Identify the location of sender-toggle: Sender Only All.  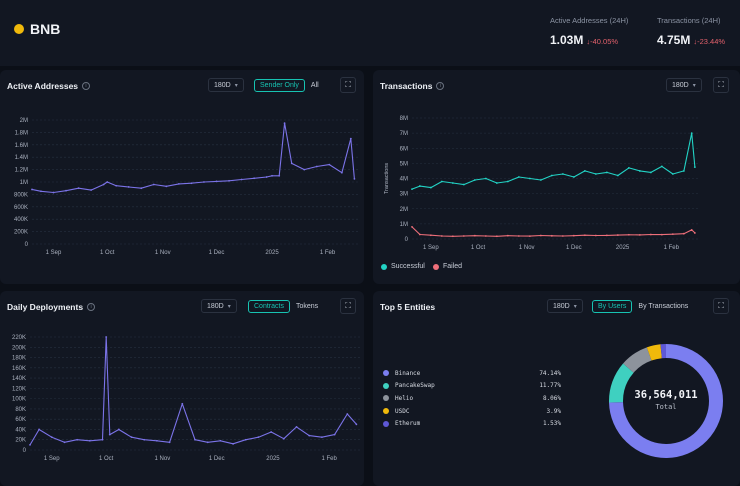
(289, 85).